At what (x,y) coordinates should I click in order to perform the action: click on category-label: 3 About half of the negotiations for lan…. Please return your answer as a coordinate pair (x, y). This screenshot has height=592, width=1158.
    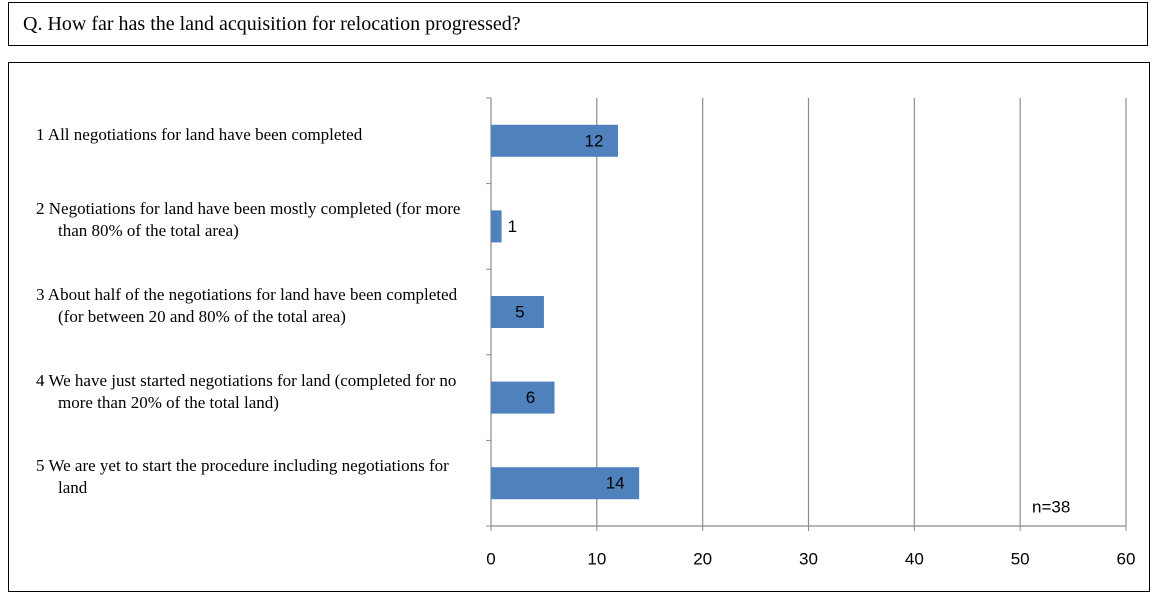
    Looking at the image, I should click on (247, 305).